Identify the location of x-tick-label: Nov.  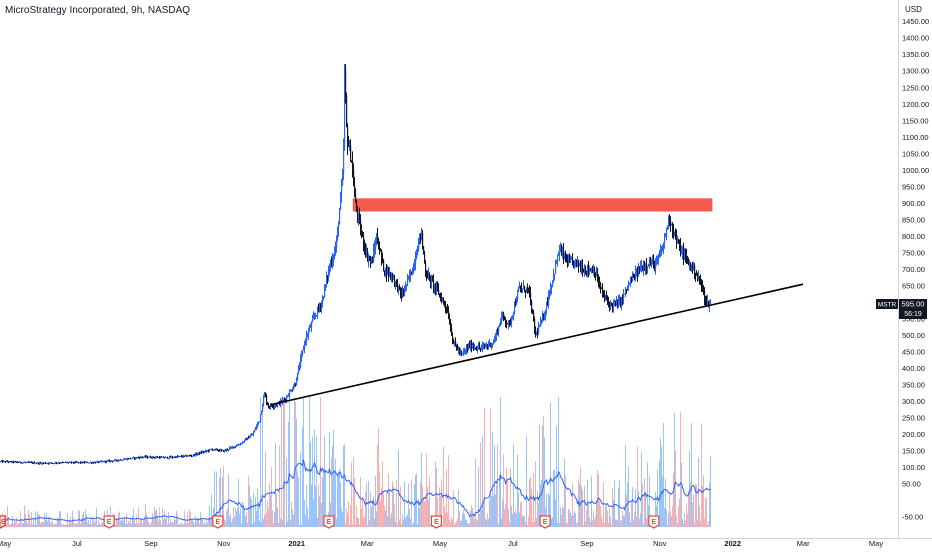
(224, 543).